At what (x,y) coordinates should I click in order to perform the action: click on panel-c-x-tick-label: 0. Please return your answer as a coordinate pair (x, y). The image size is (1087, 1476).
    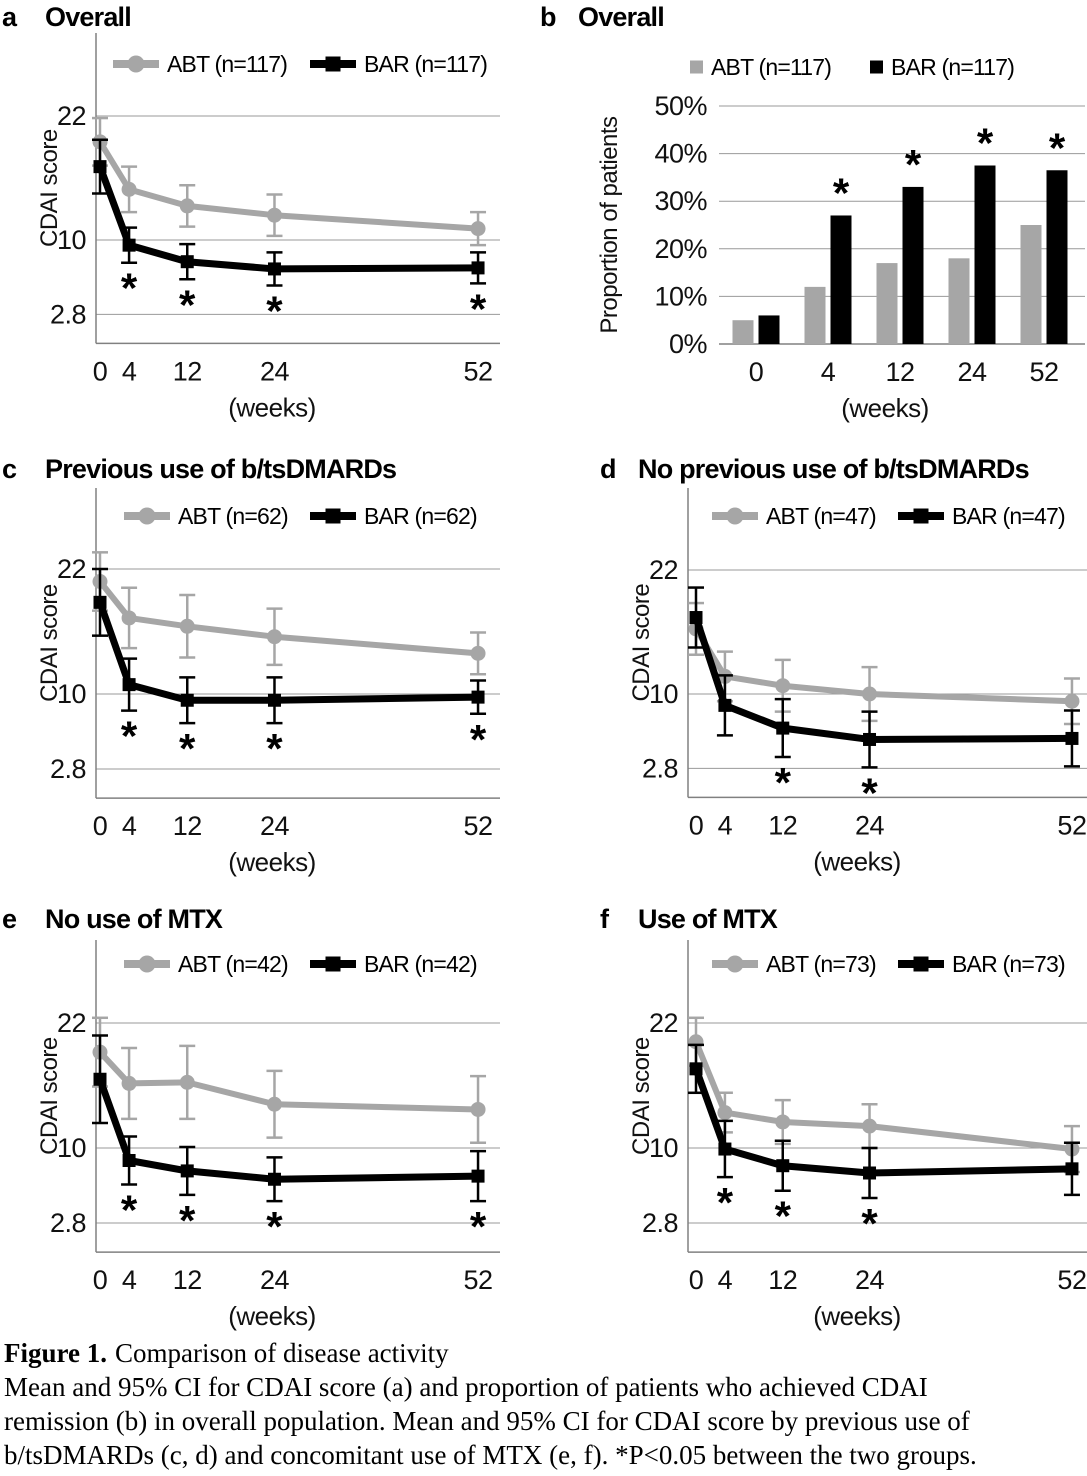
    Looking at the image, I should click on (100, 826).